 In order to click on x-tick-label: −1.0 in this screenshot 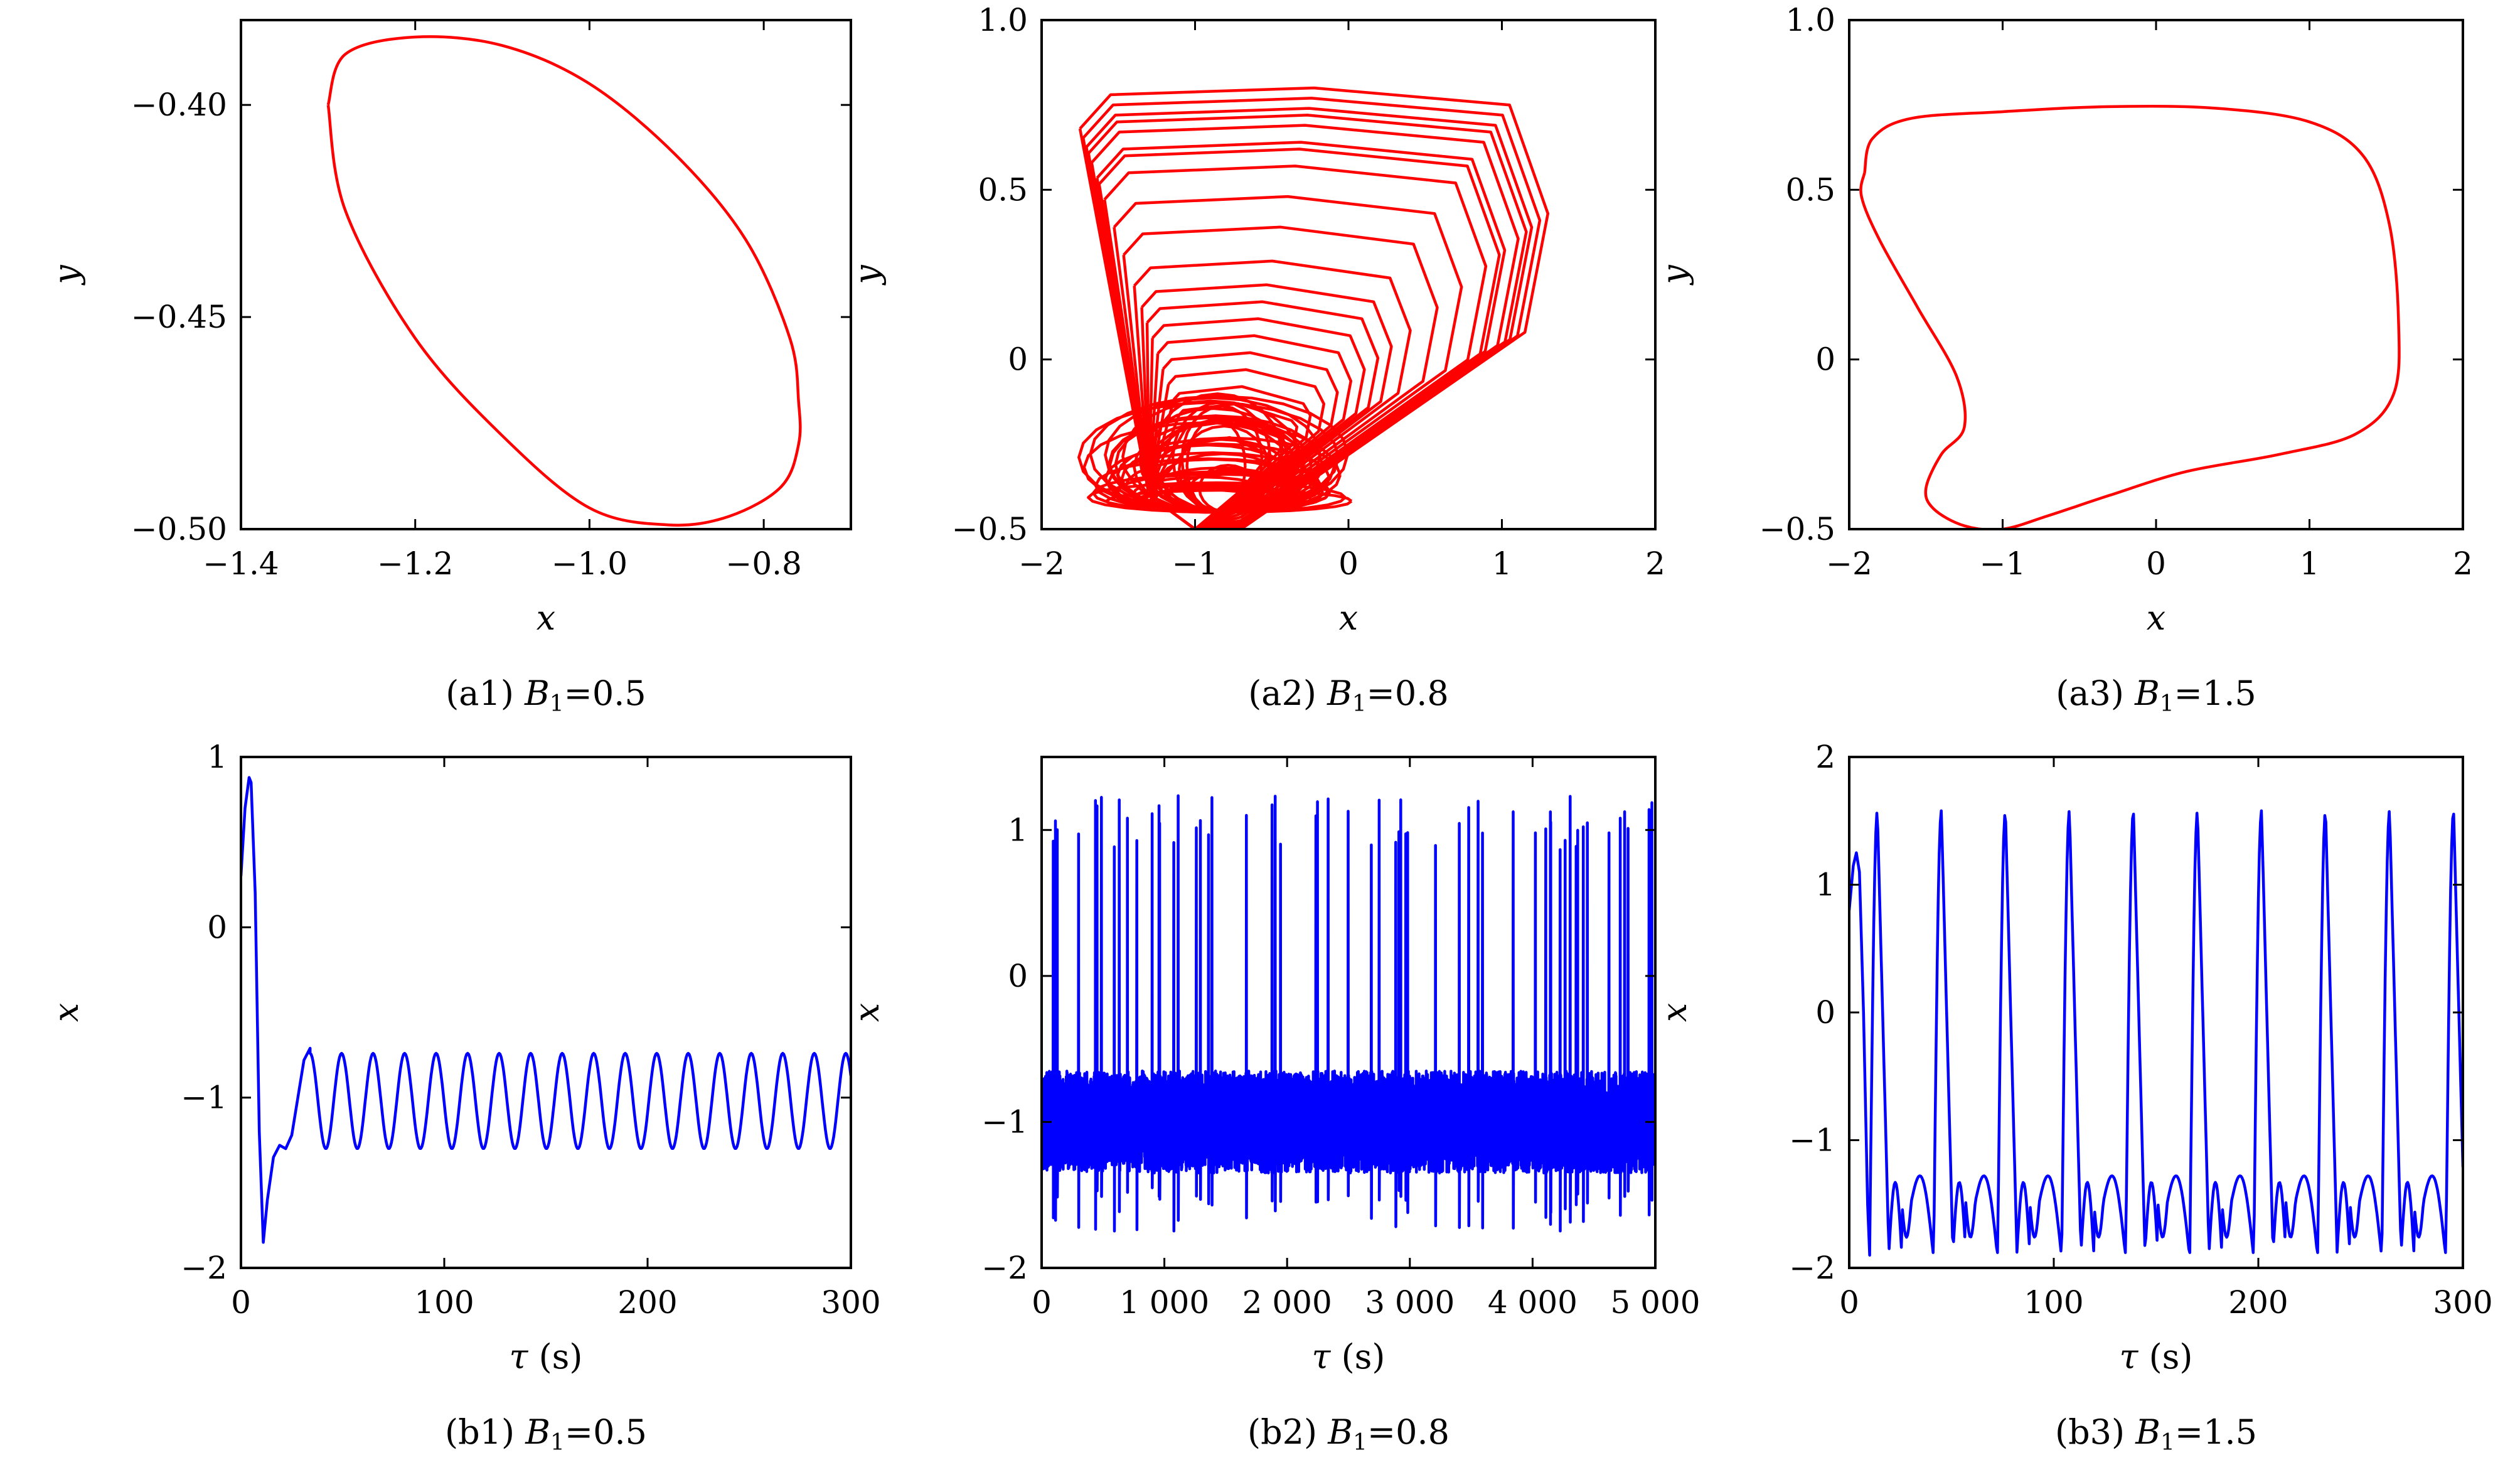, I will do `click(589, 563)`.